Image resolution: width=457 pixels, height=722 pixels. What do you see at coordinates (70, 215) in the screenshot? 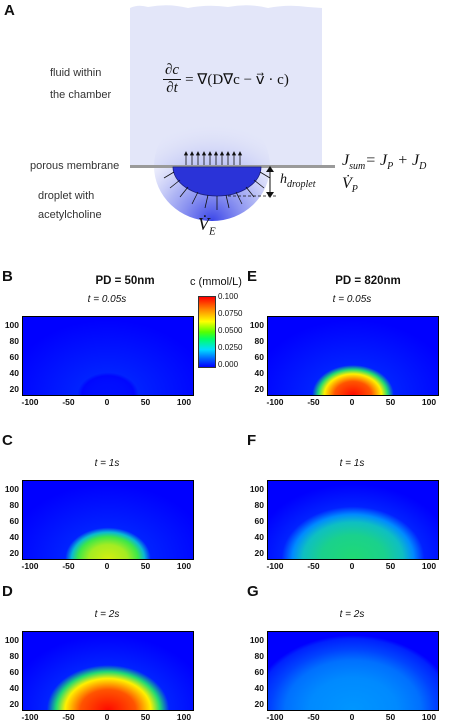
I see `droplet-label-line2: acetylcholine` at bounding box center [70, 215].